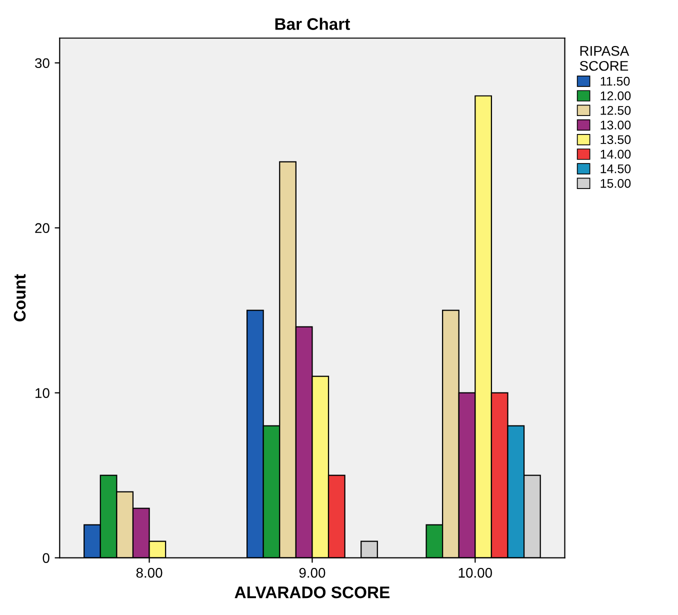 The image size is (678, 615). What do you see at coordinates (42, 228) in the screenshot?
I see `y-tick-label: 20` at bounding box center [42, 228].